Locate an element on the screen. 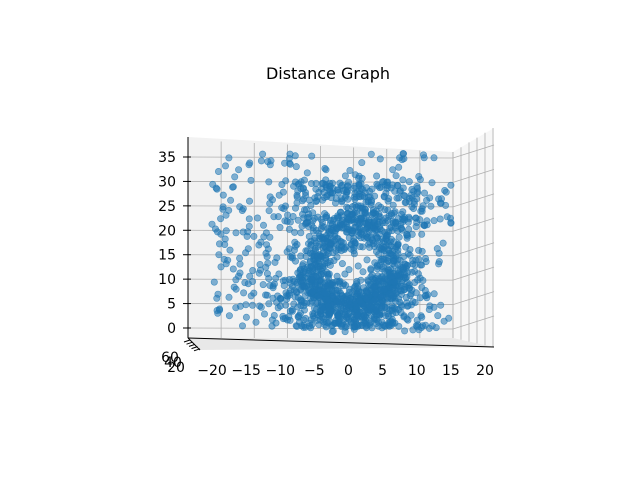  z-tick-label-4: 20 is located at coordinates (167, 231).